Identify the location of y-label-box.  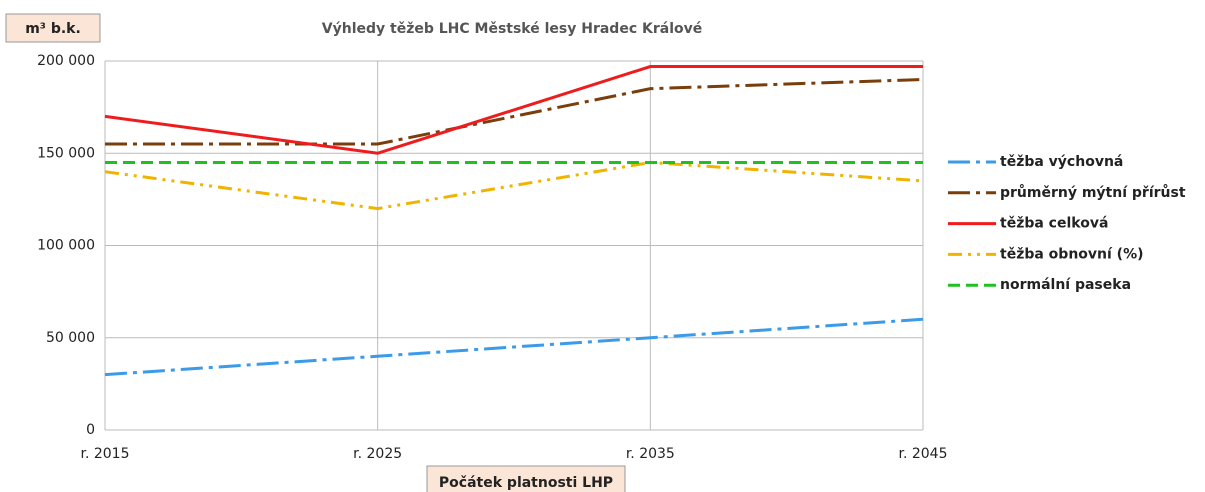
(53, 28).